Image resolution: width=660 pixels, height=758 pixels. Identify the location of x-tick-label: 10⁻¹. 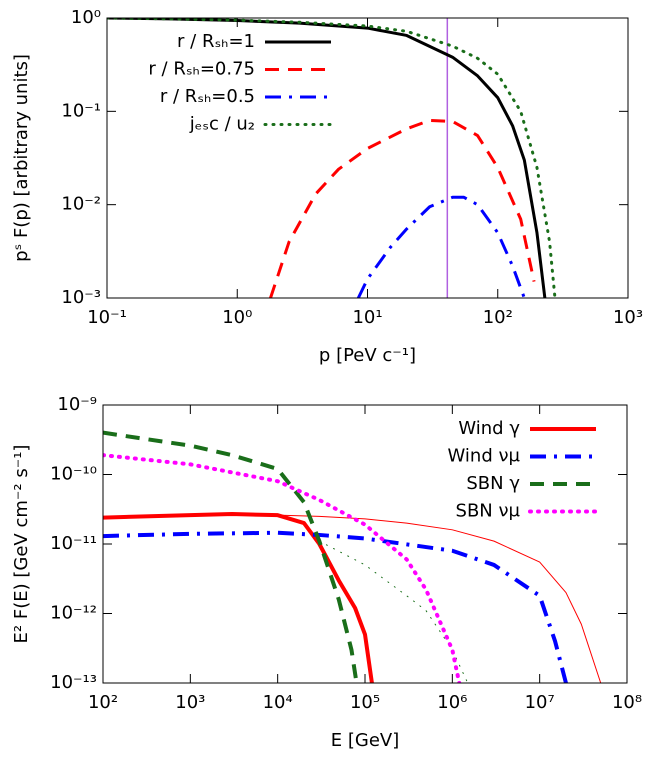
(107, 317).